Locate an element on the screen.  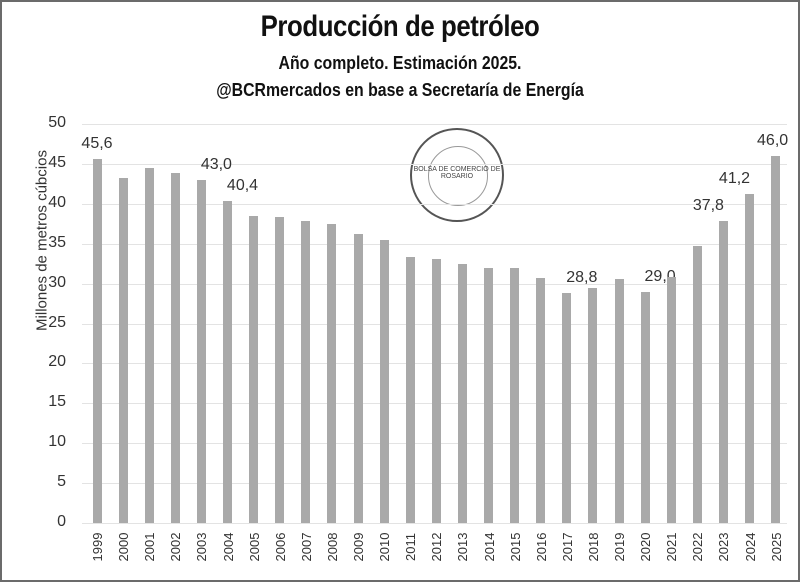
x-tick-label: 2023 is located at coordinates (724, 547).